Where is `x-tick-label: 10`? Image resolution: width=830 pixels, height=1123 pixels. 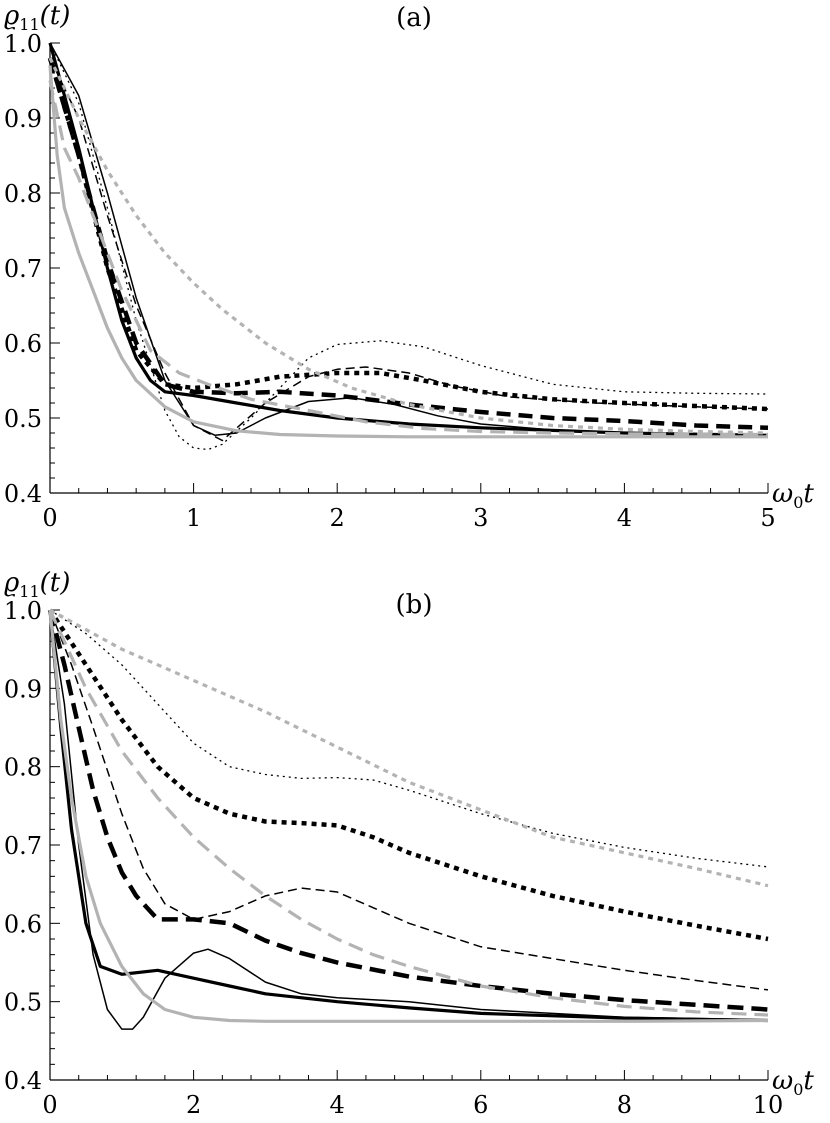 x-tick-label: 10 is located at coordinates (768, 1105).